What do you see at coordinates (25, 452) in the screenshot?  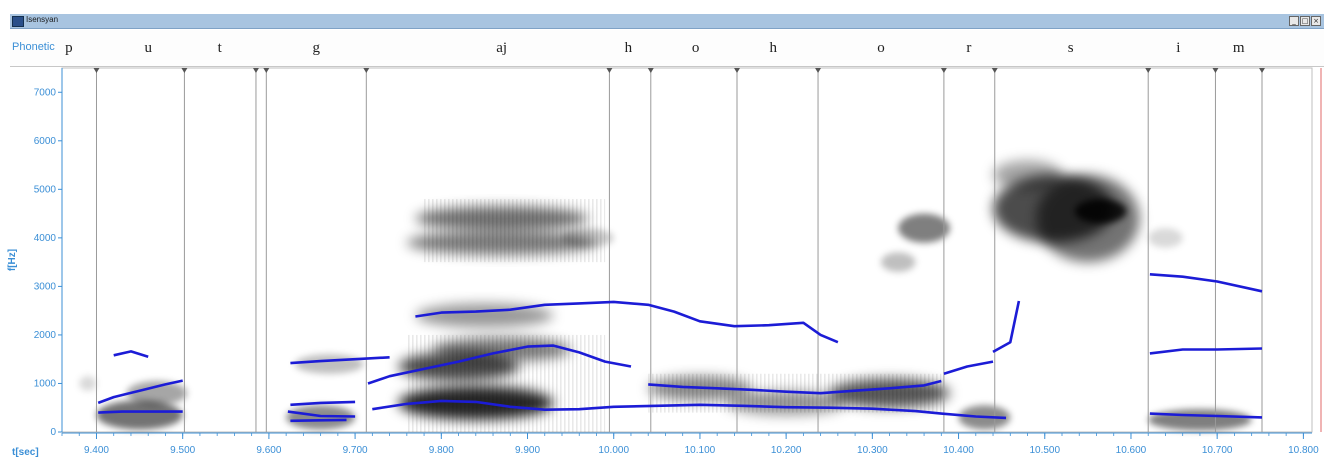 I see `x-axis-label: t[sec]` at bounding box center [25, 452].